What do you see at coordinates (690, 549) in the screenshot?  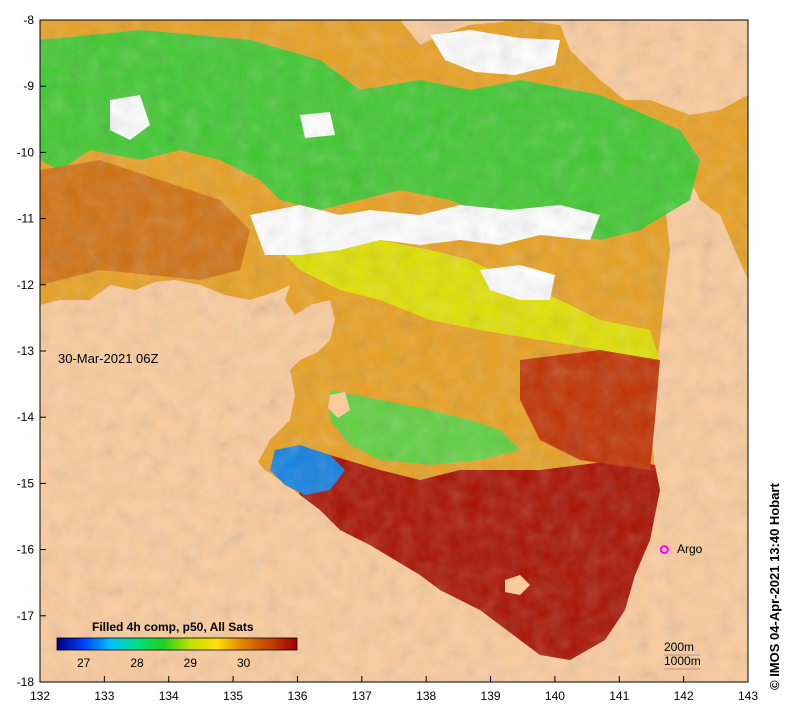 I see `argo-label: Argo` at bounding box center [690, 549].